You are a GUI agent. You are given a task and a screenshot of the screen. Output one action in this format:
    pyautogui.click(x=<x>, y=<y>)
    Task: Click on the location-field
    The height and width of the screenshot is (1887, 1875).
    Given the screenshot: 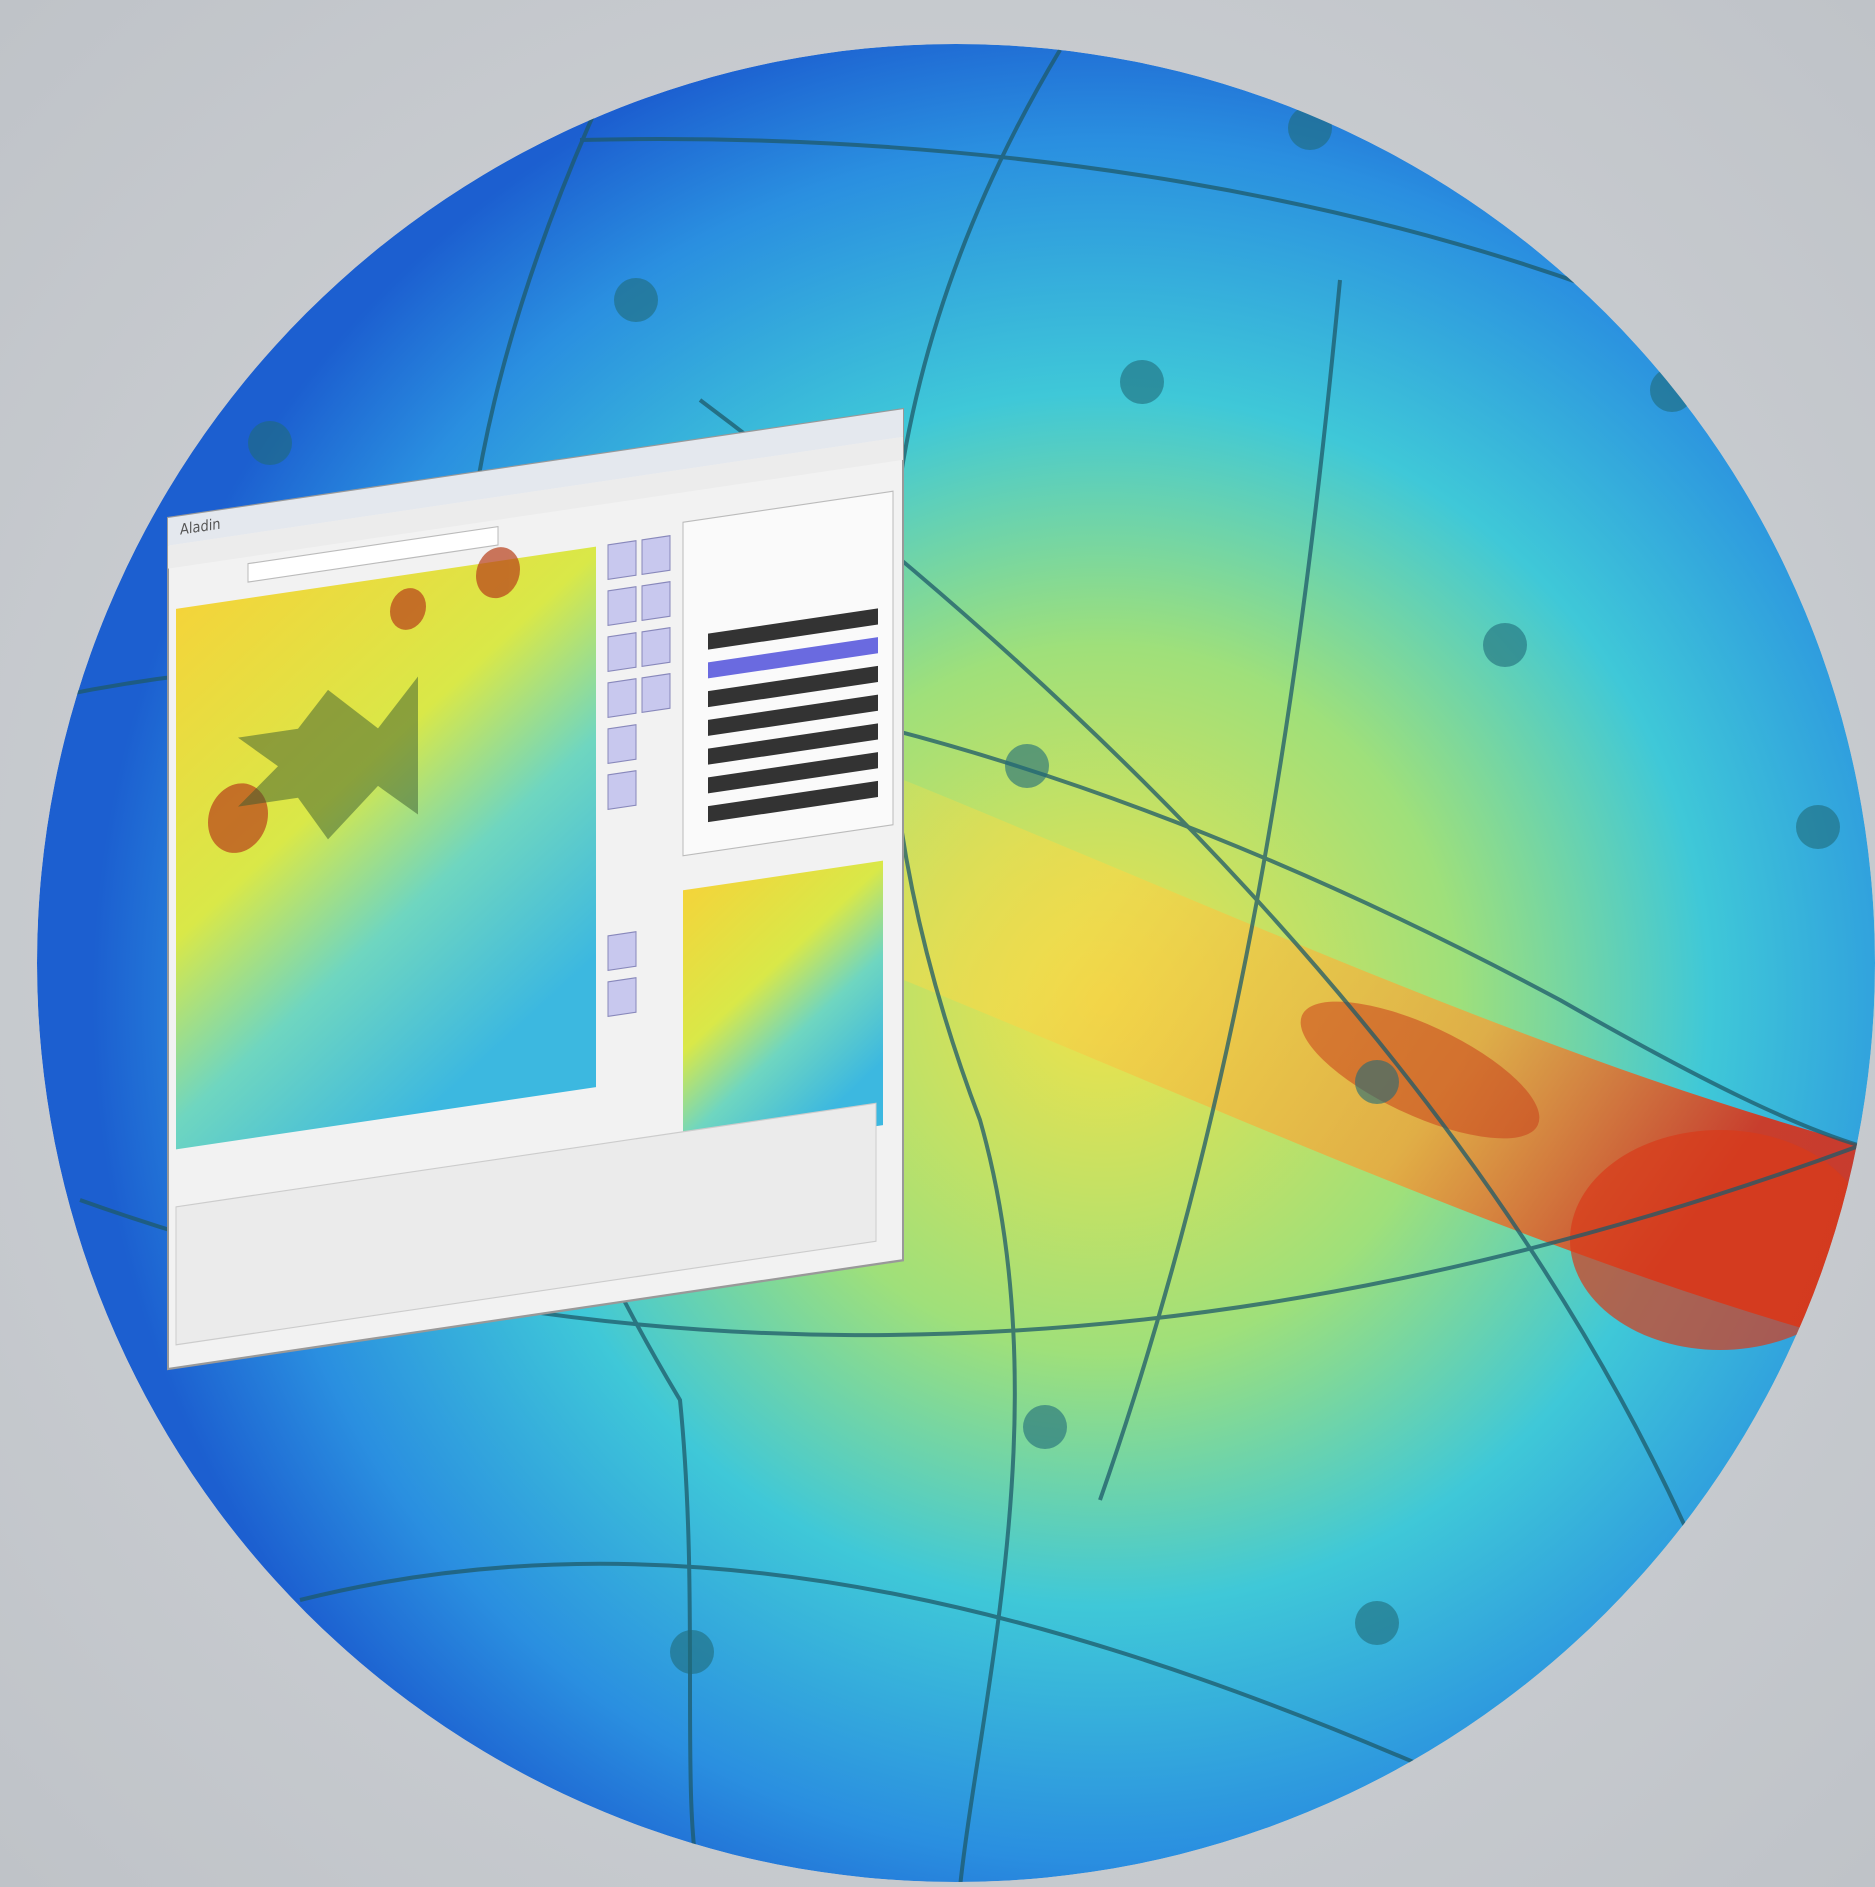 What is the action you would take?
    pyautogui.click(x=373, y=554)
    